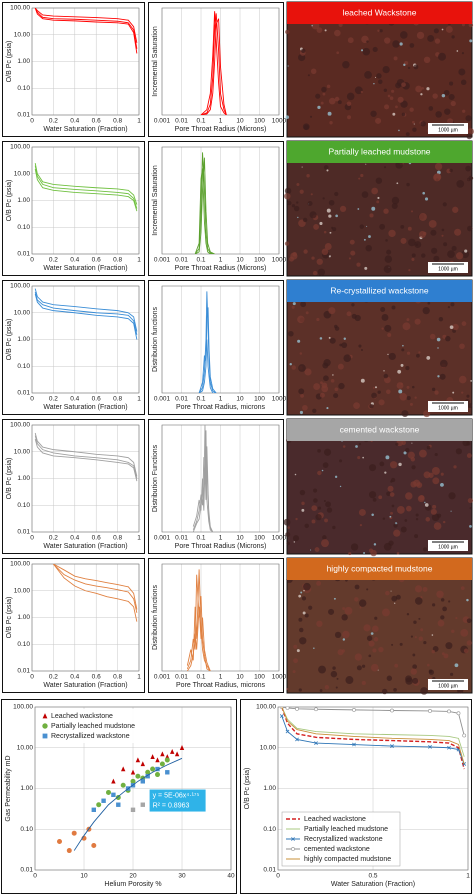 This screenshot has width=474, height=896. Describe the element at coordinates (53, 677) in the screenshot. I see `x-tick-label: 0.2` at that location.